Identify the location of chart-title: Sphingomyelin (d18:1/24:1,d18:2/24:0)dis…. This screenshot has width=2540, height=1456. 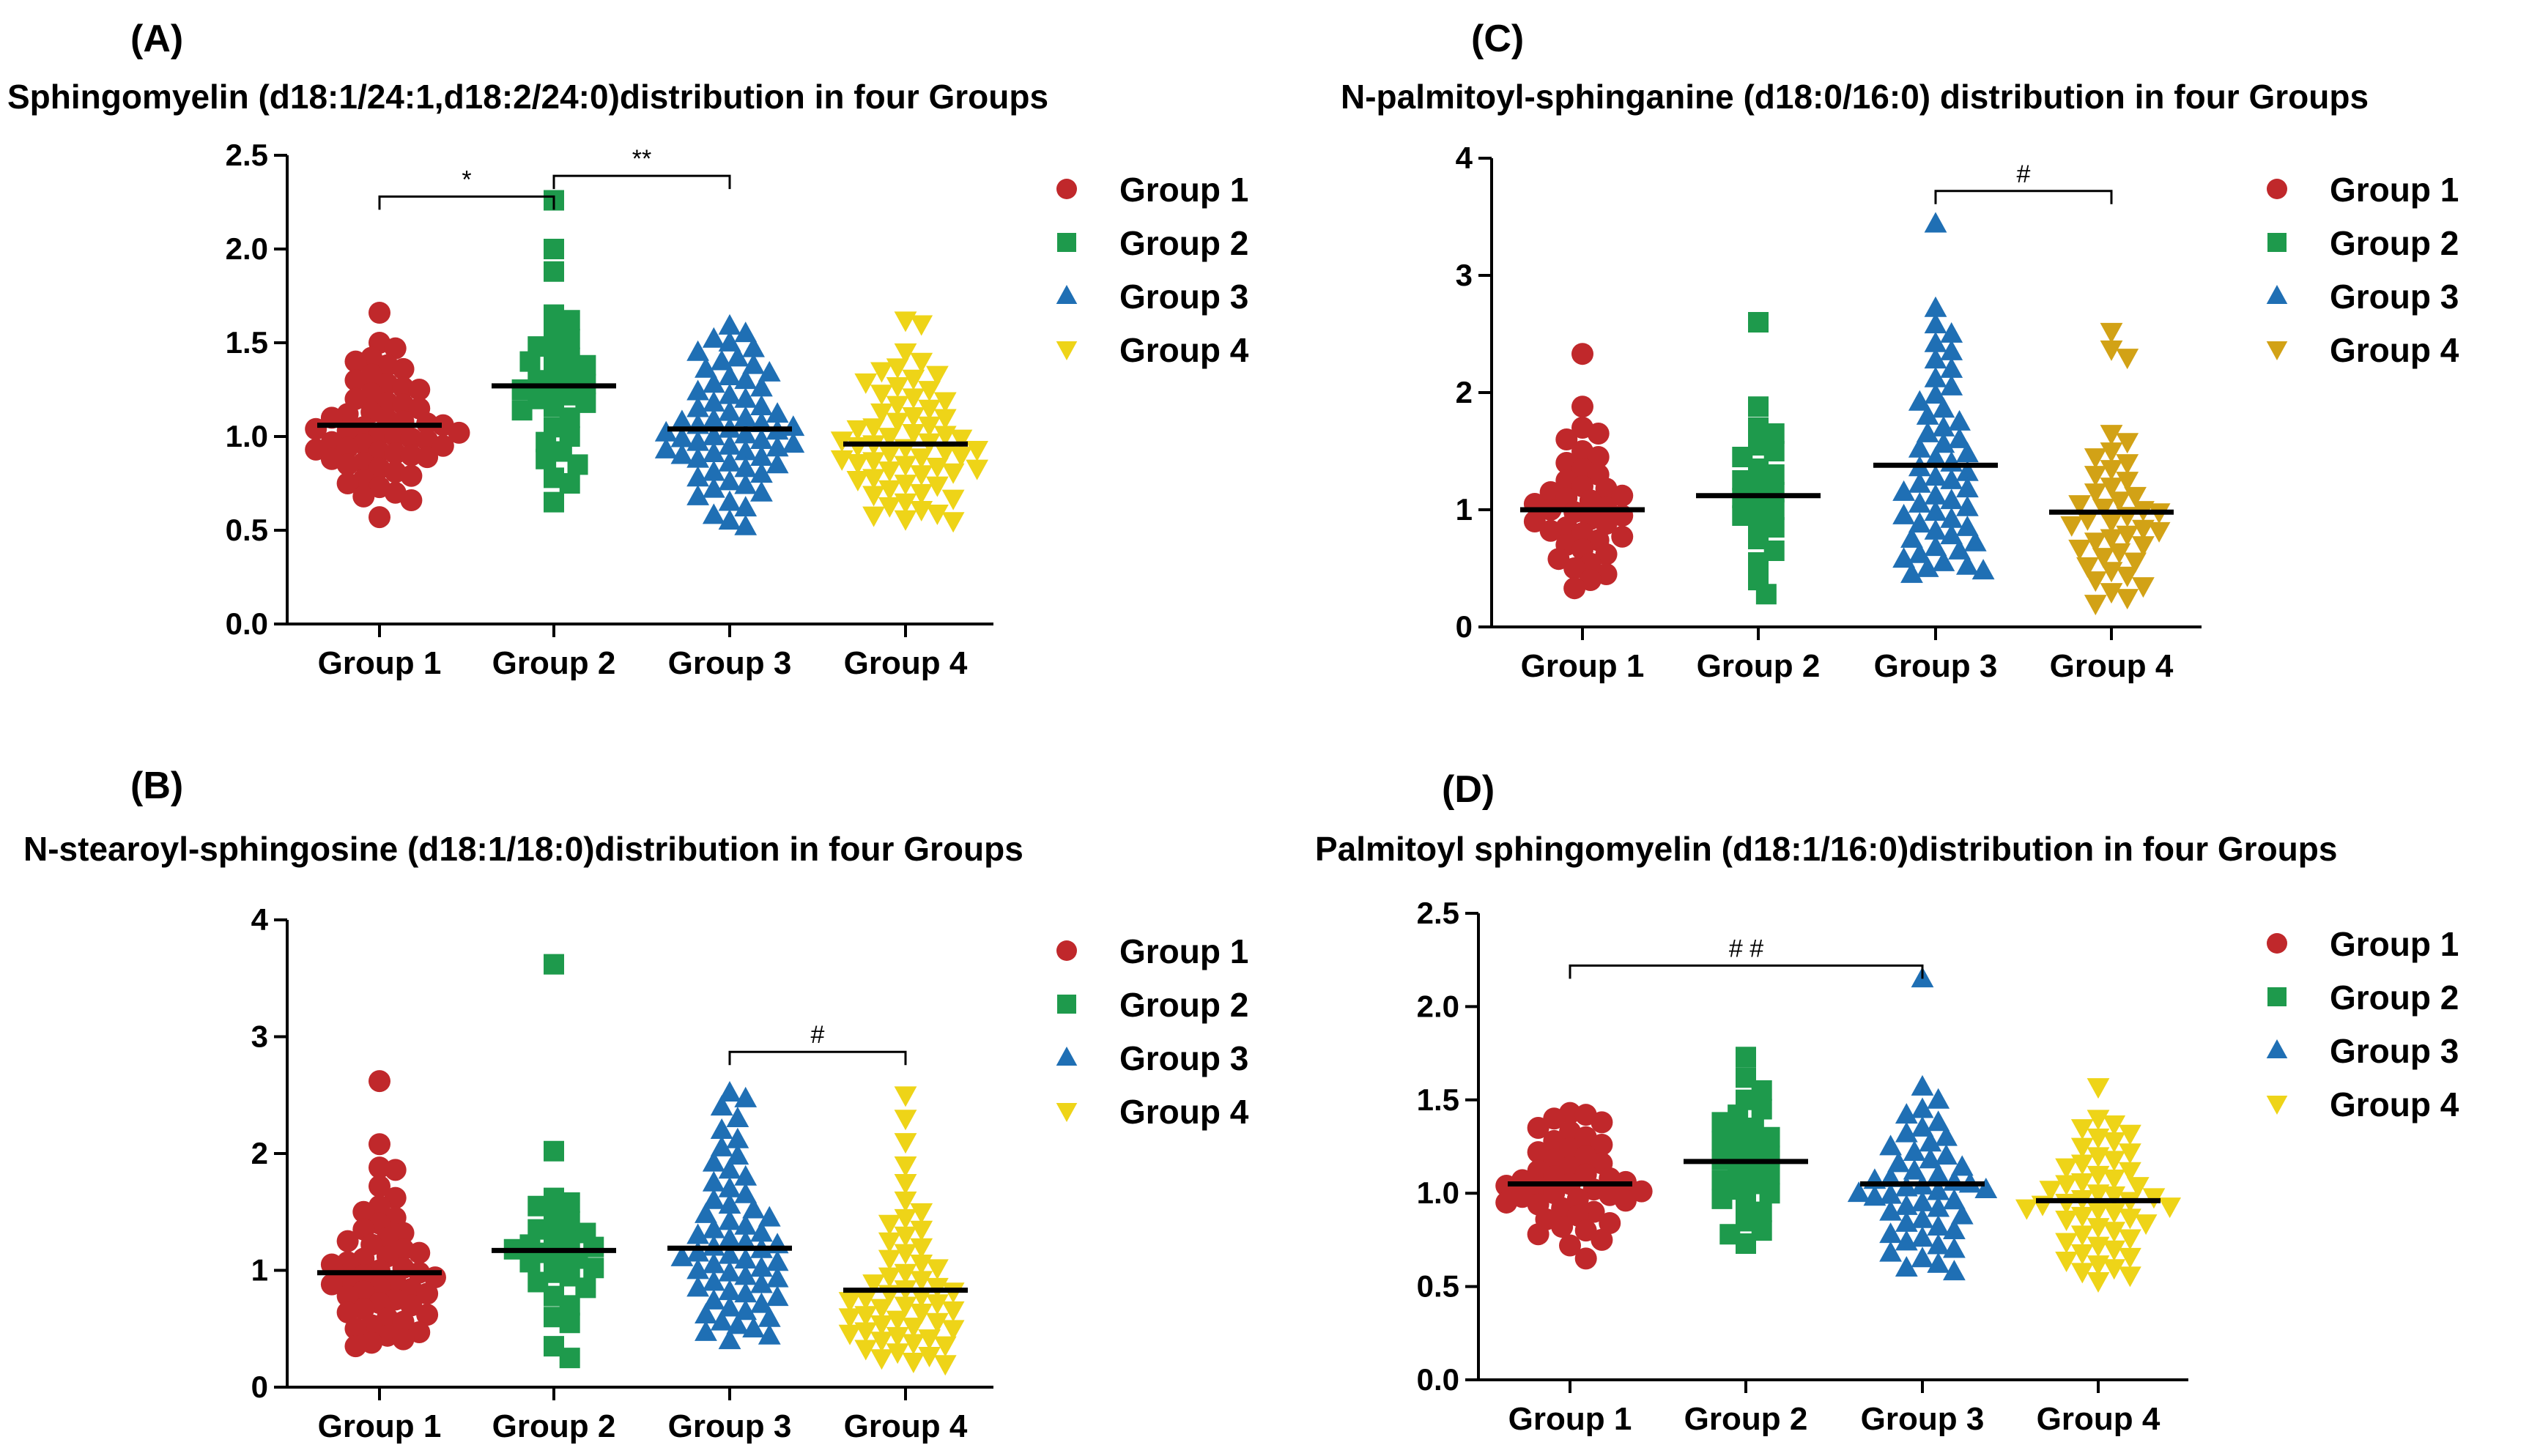
(527, 97).